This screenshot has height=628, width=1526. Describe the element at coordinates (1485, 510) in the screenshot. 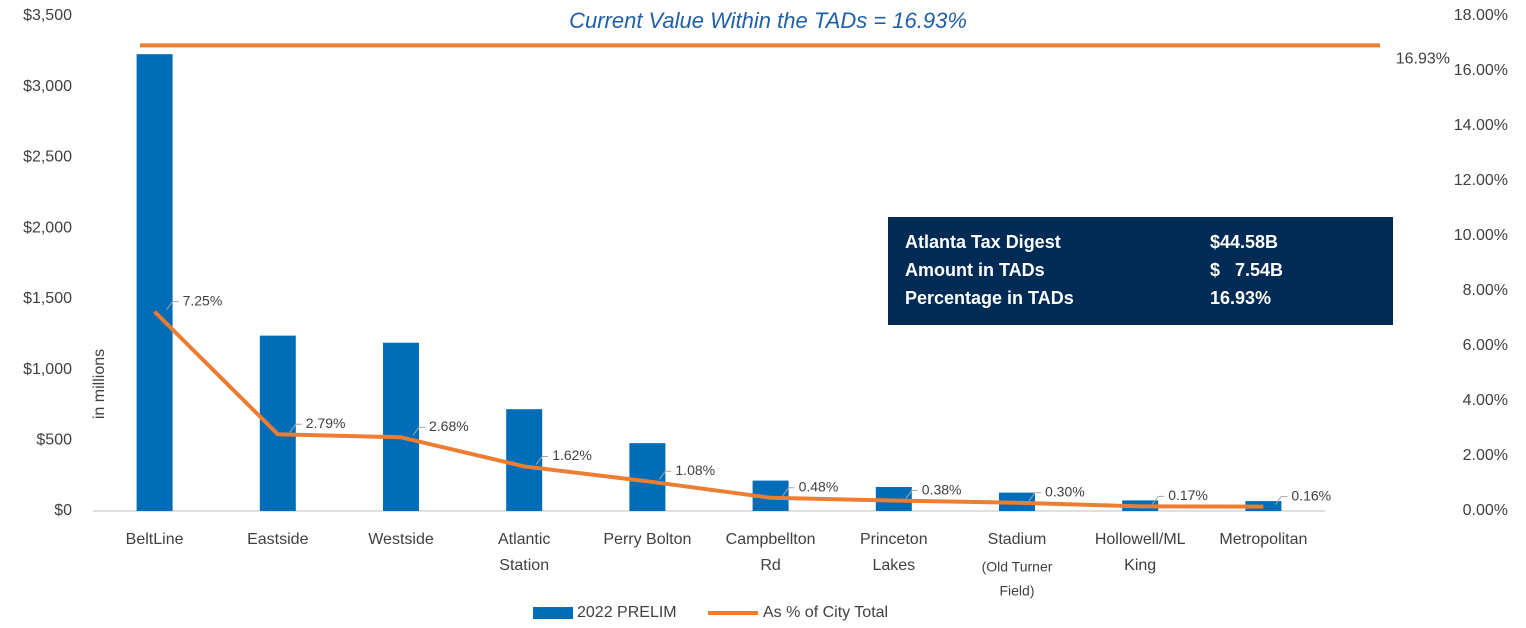

I see `y2-tick-label: 0.00%` at that location.